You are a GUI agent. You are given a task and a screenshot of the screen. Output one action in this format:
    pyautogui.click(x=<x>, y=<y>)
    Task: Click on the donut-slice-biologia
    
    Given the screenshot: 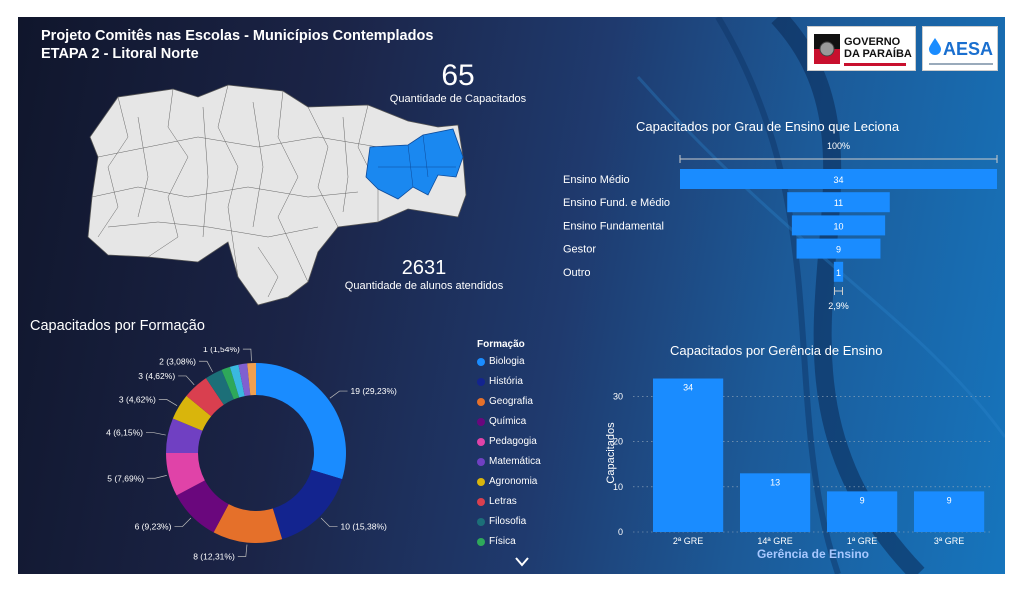 What is the action you would take?
    pyautogui.click(x=301, y=421)
    